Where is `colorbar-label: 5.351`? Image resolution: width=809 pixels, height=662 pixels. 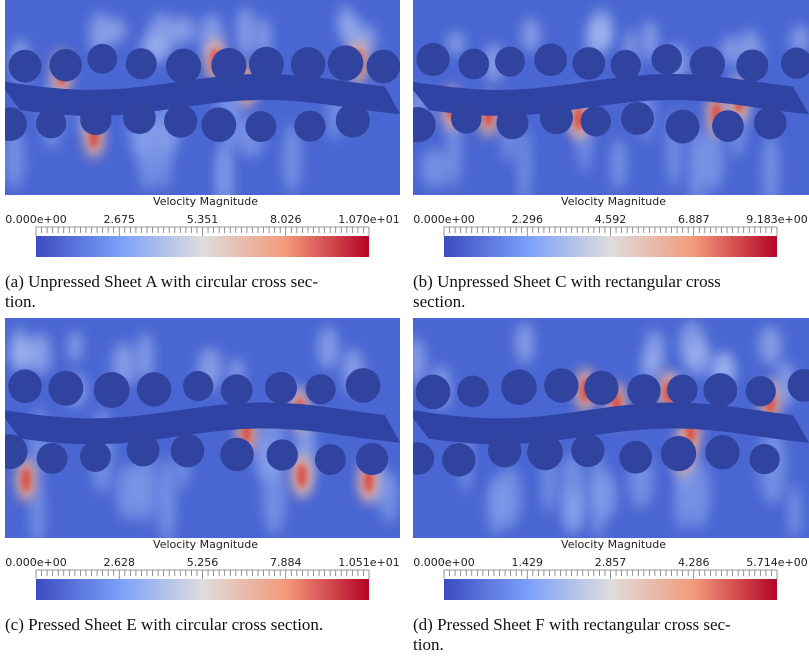 colorbar-label: 5.351 is located at coordinates (203, 219).